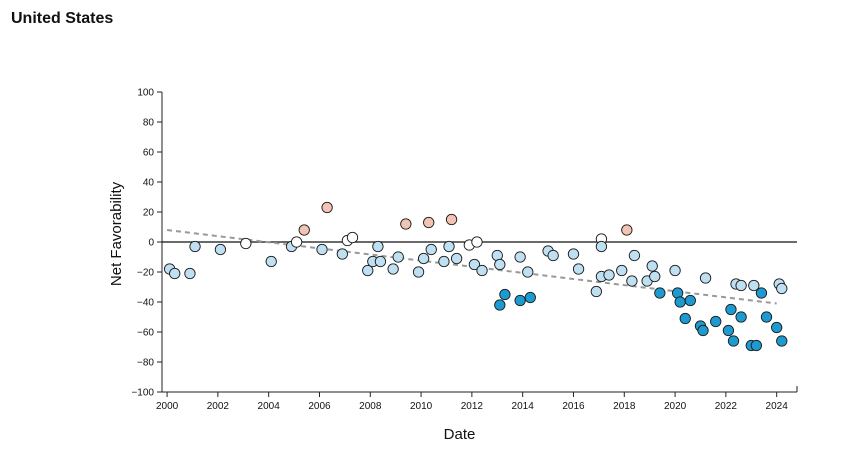 The width and height of the screenshot is (865, 453). What do you see at coordinates (460, 434) in the screenshot?
I see `x-axis-title: Date` at bounding box center [460, 434].